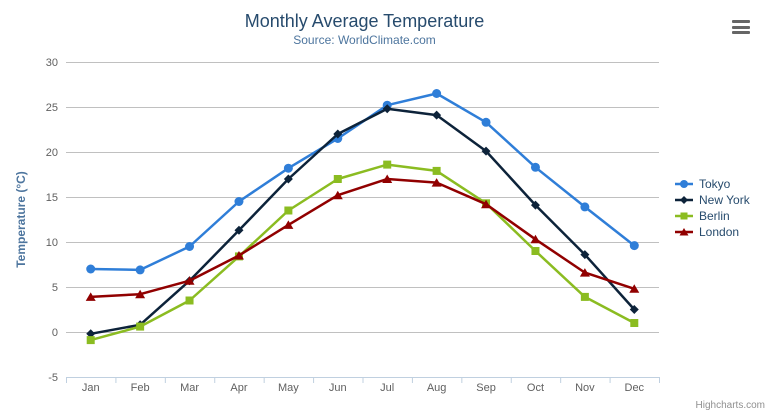 The height and width of the screenshot is (416, 769). I want to click on chart-subtitle: Source: WorldClimate.com, so click(364, 40).